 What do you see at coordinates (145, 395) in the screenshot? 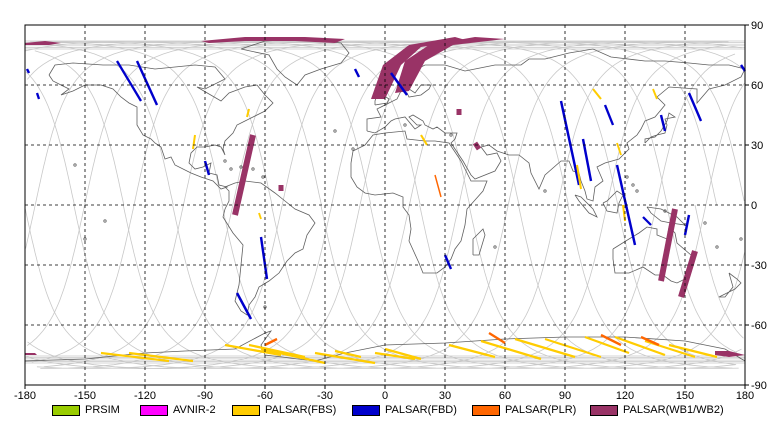
I see `x-tick-label: -120` at bounding box center [145, 395].